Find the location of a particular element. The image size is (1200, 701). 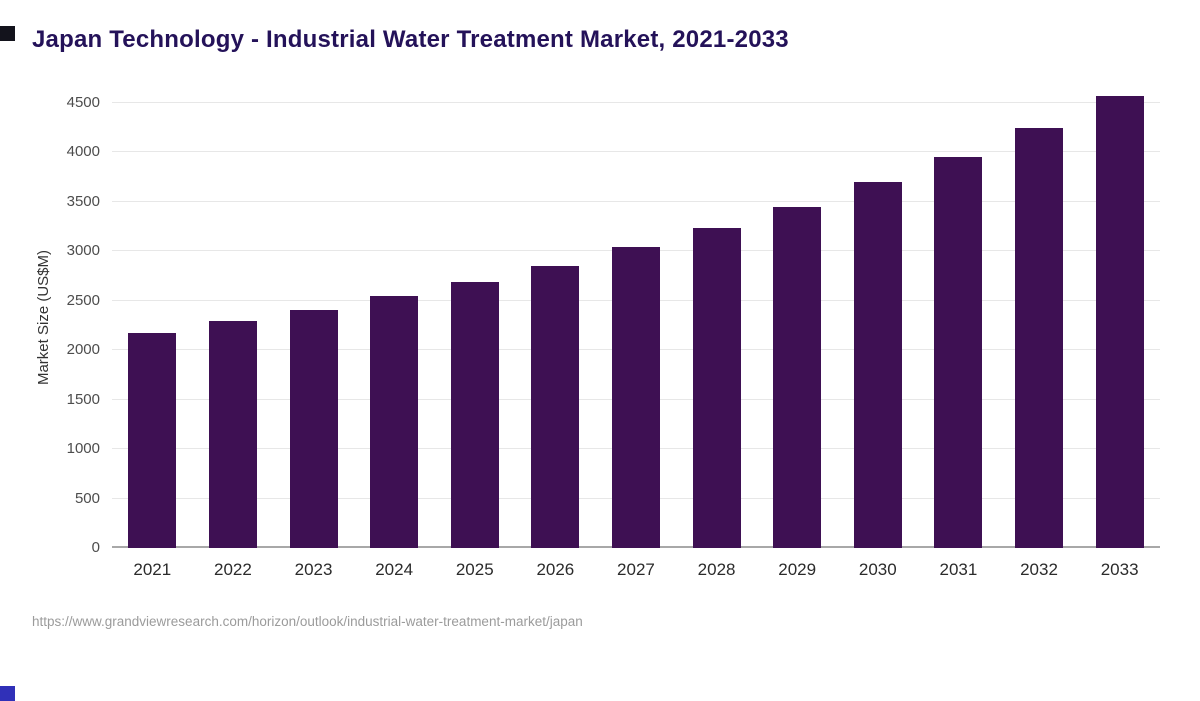

x-tick-label-2024: 2024 is located at coordinates (394, 569).